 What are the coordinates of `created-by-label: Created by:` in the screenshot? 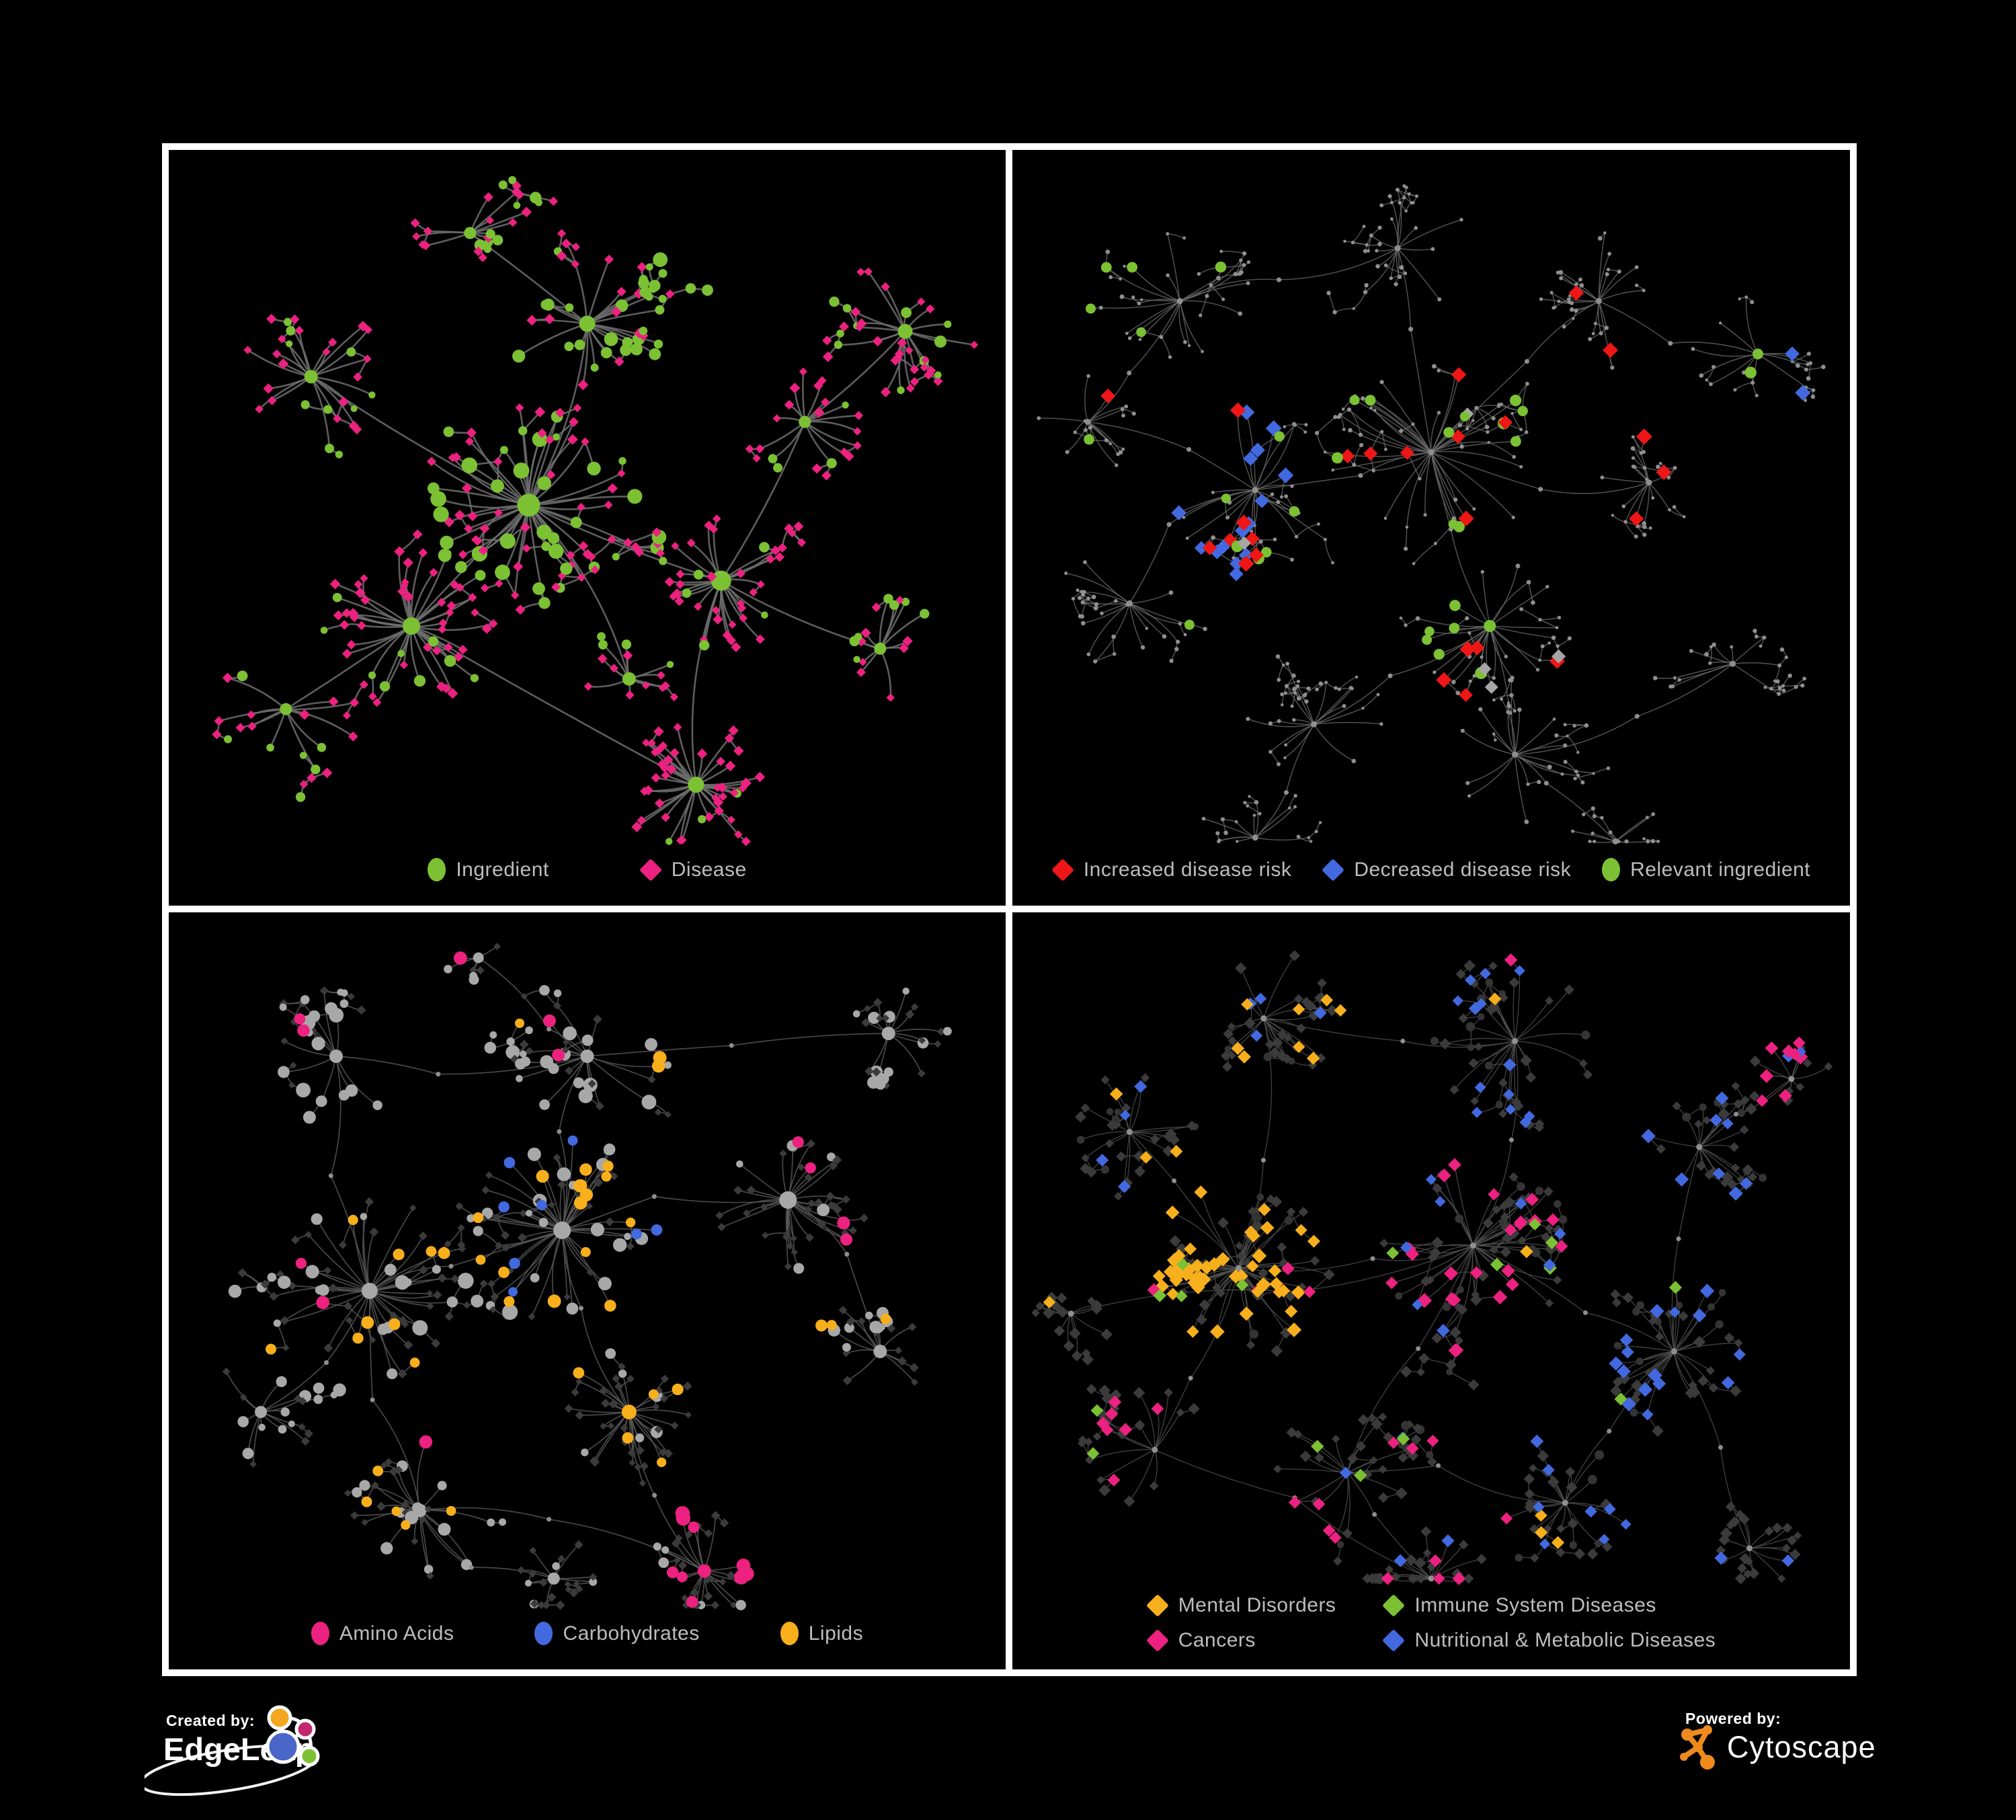 It's located at (210, 1720).